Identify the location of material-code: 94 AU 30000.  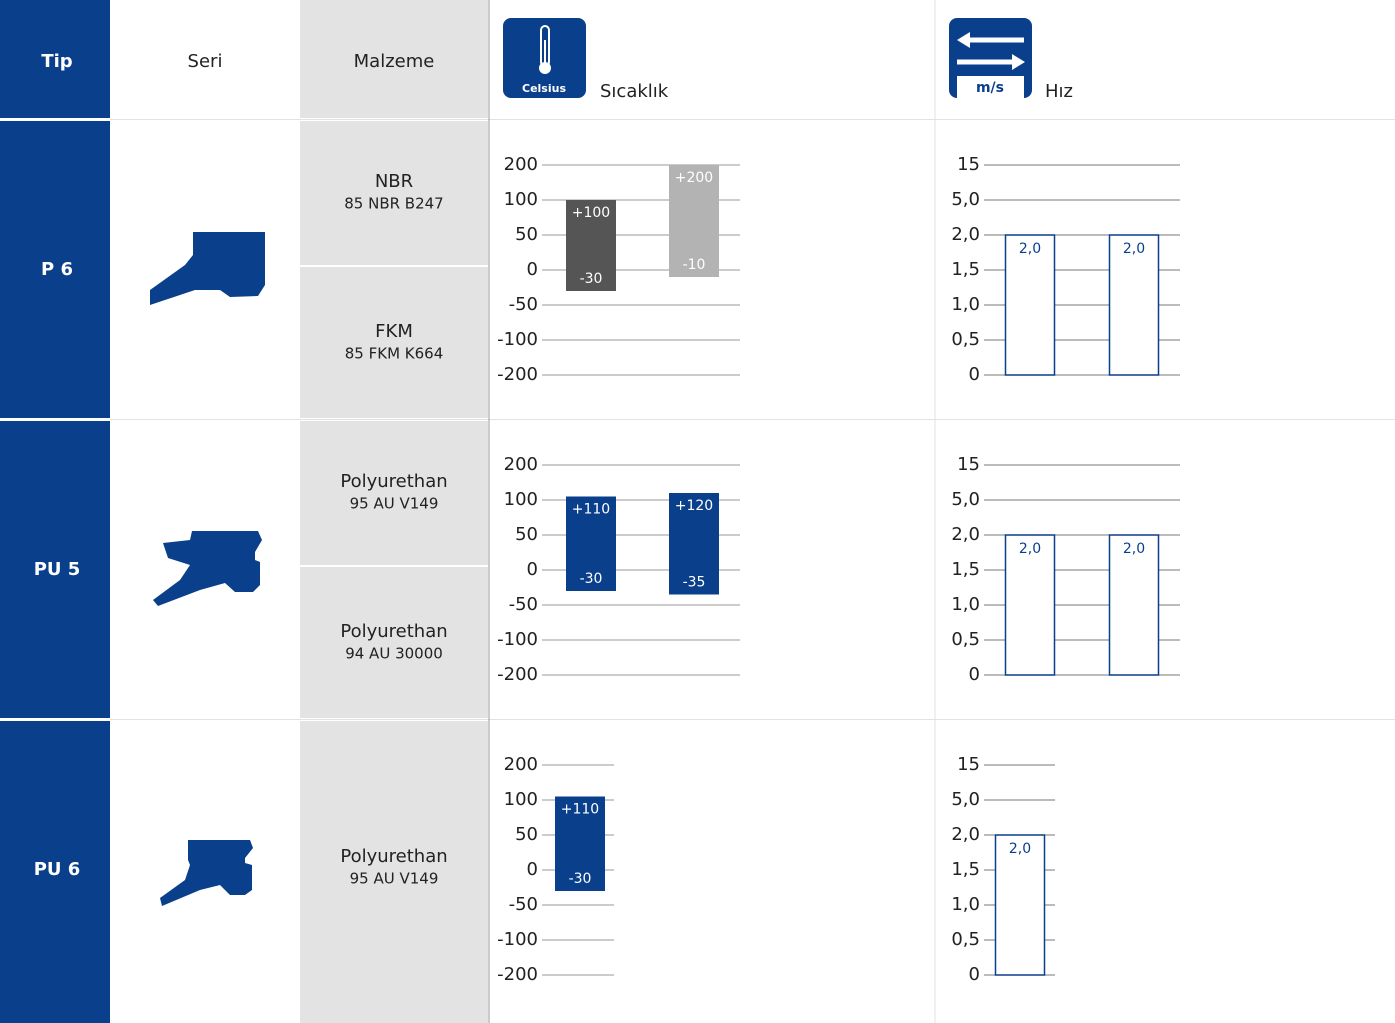
(394, 654).